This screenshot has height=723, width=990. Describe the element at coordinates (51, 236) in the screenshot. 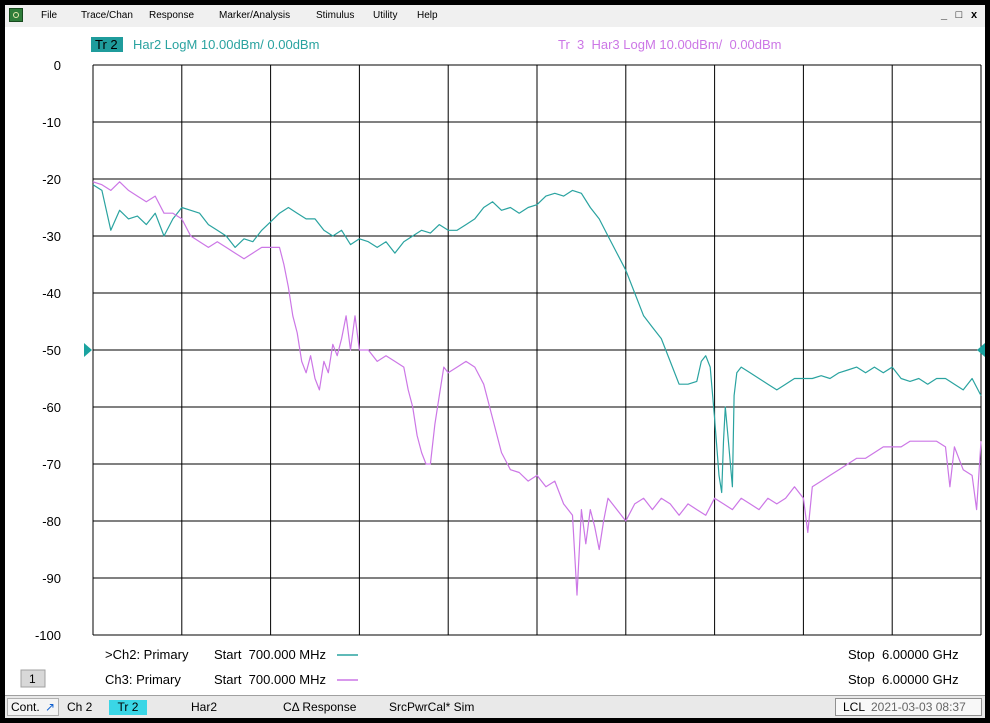

I see `y-tick-label: -30` at that location.